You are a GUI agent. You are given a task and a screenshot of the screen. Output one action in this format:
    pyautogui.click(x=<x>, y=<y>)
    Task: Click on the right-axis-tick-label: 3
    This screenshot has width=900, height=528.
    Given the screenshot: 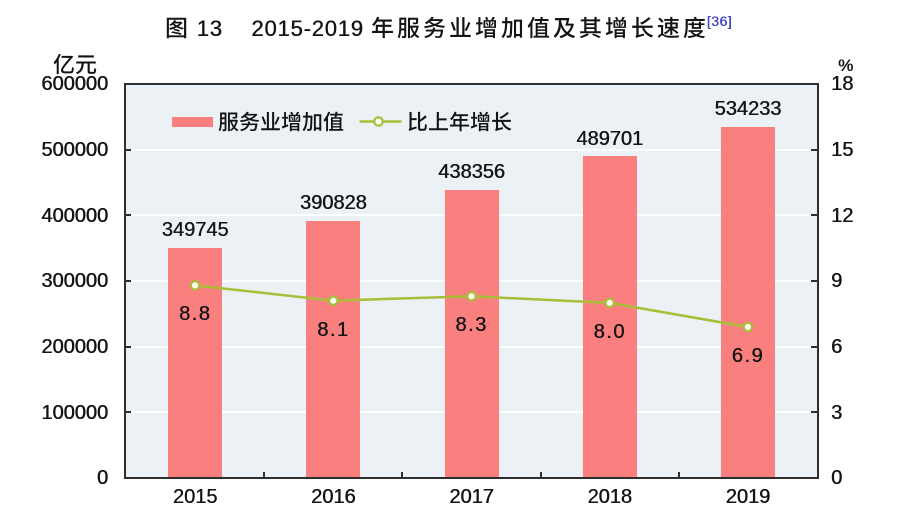 What is the action you would take?
    pyautogui.click(x=837, y=412)
    